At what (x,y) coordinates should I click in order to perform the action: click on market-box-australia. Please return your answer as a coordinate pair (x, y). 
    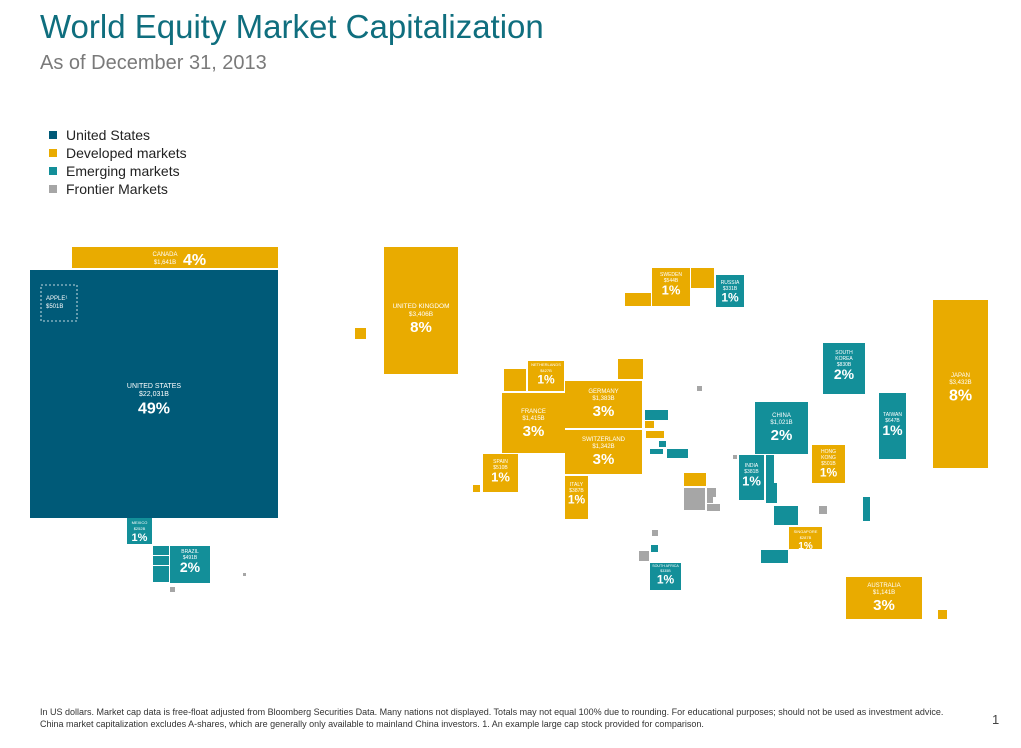
    Looking at the image, I should click on (884, 598).